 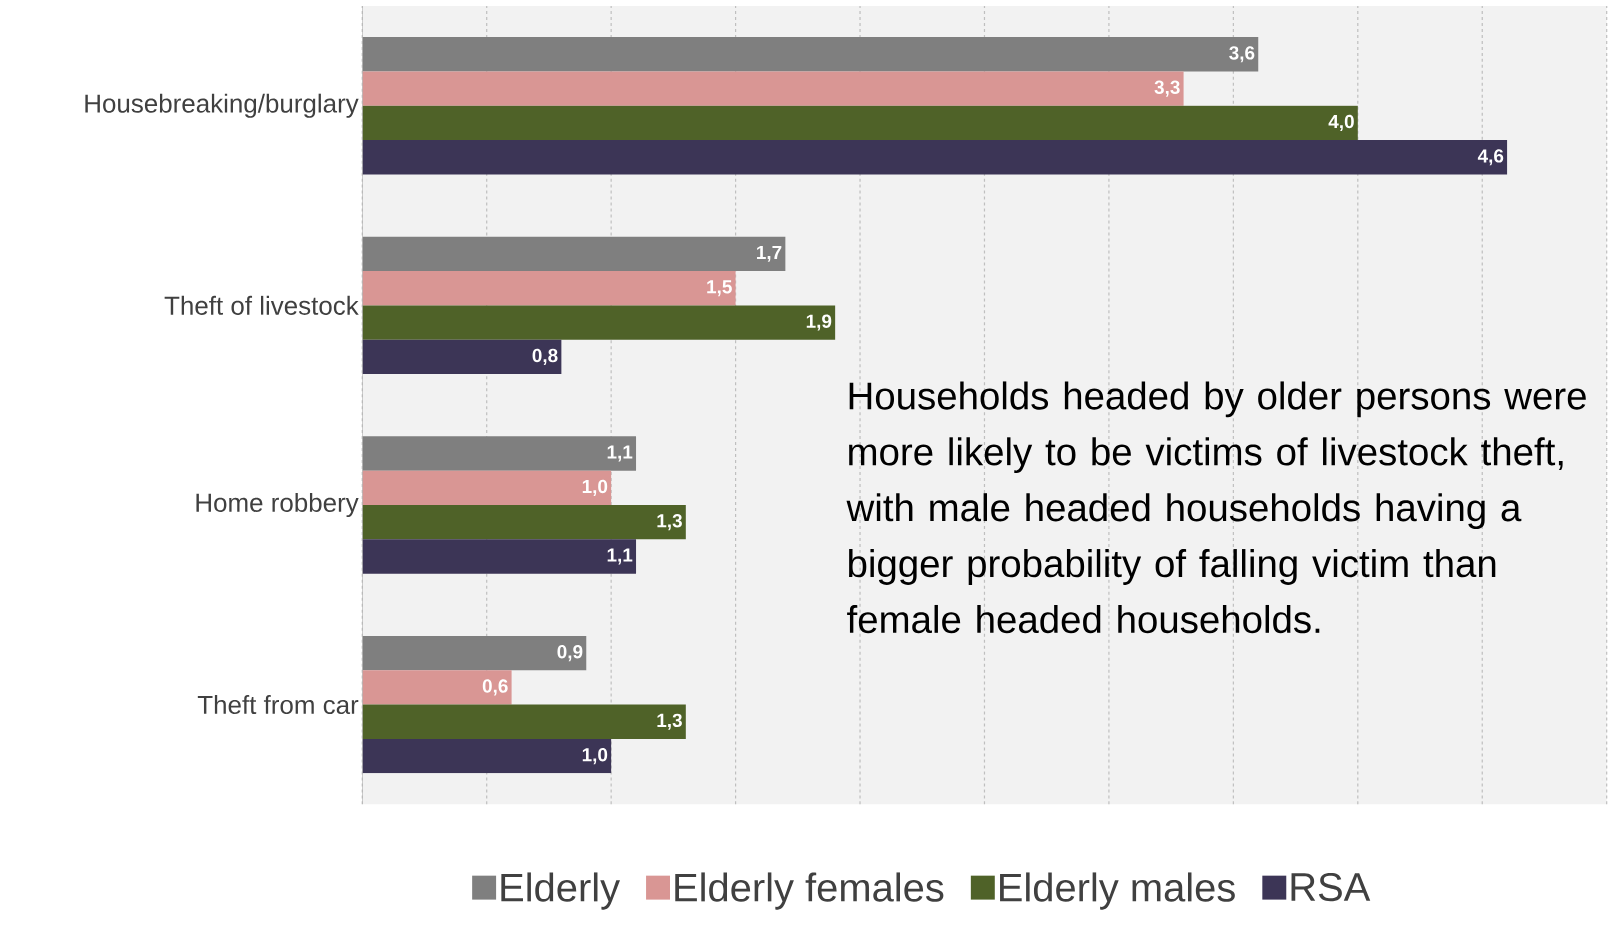 What do you see at coordinates (719, 288) in the screenshot?
I see `data-label: 1,5` at bounding box center [719, 288].